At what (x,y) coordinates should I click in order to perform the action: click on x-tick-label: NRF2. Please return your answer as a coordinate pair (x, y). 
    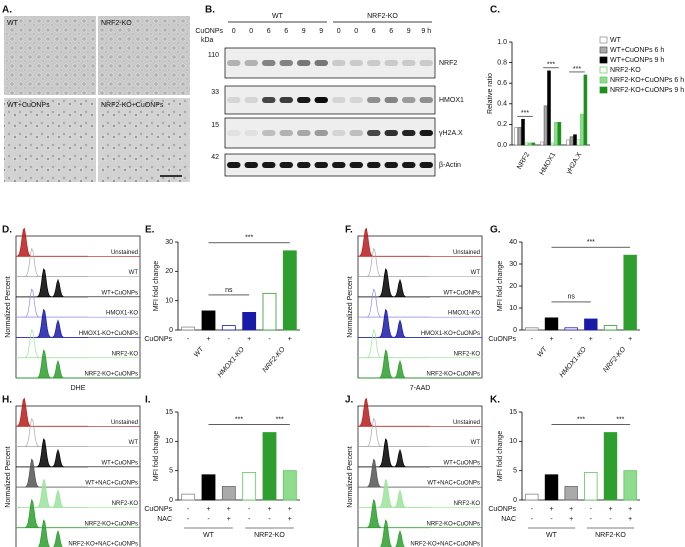
    Looking at the image, I should click on (523, 160).